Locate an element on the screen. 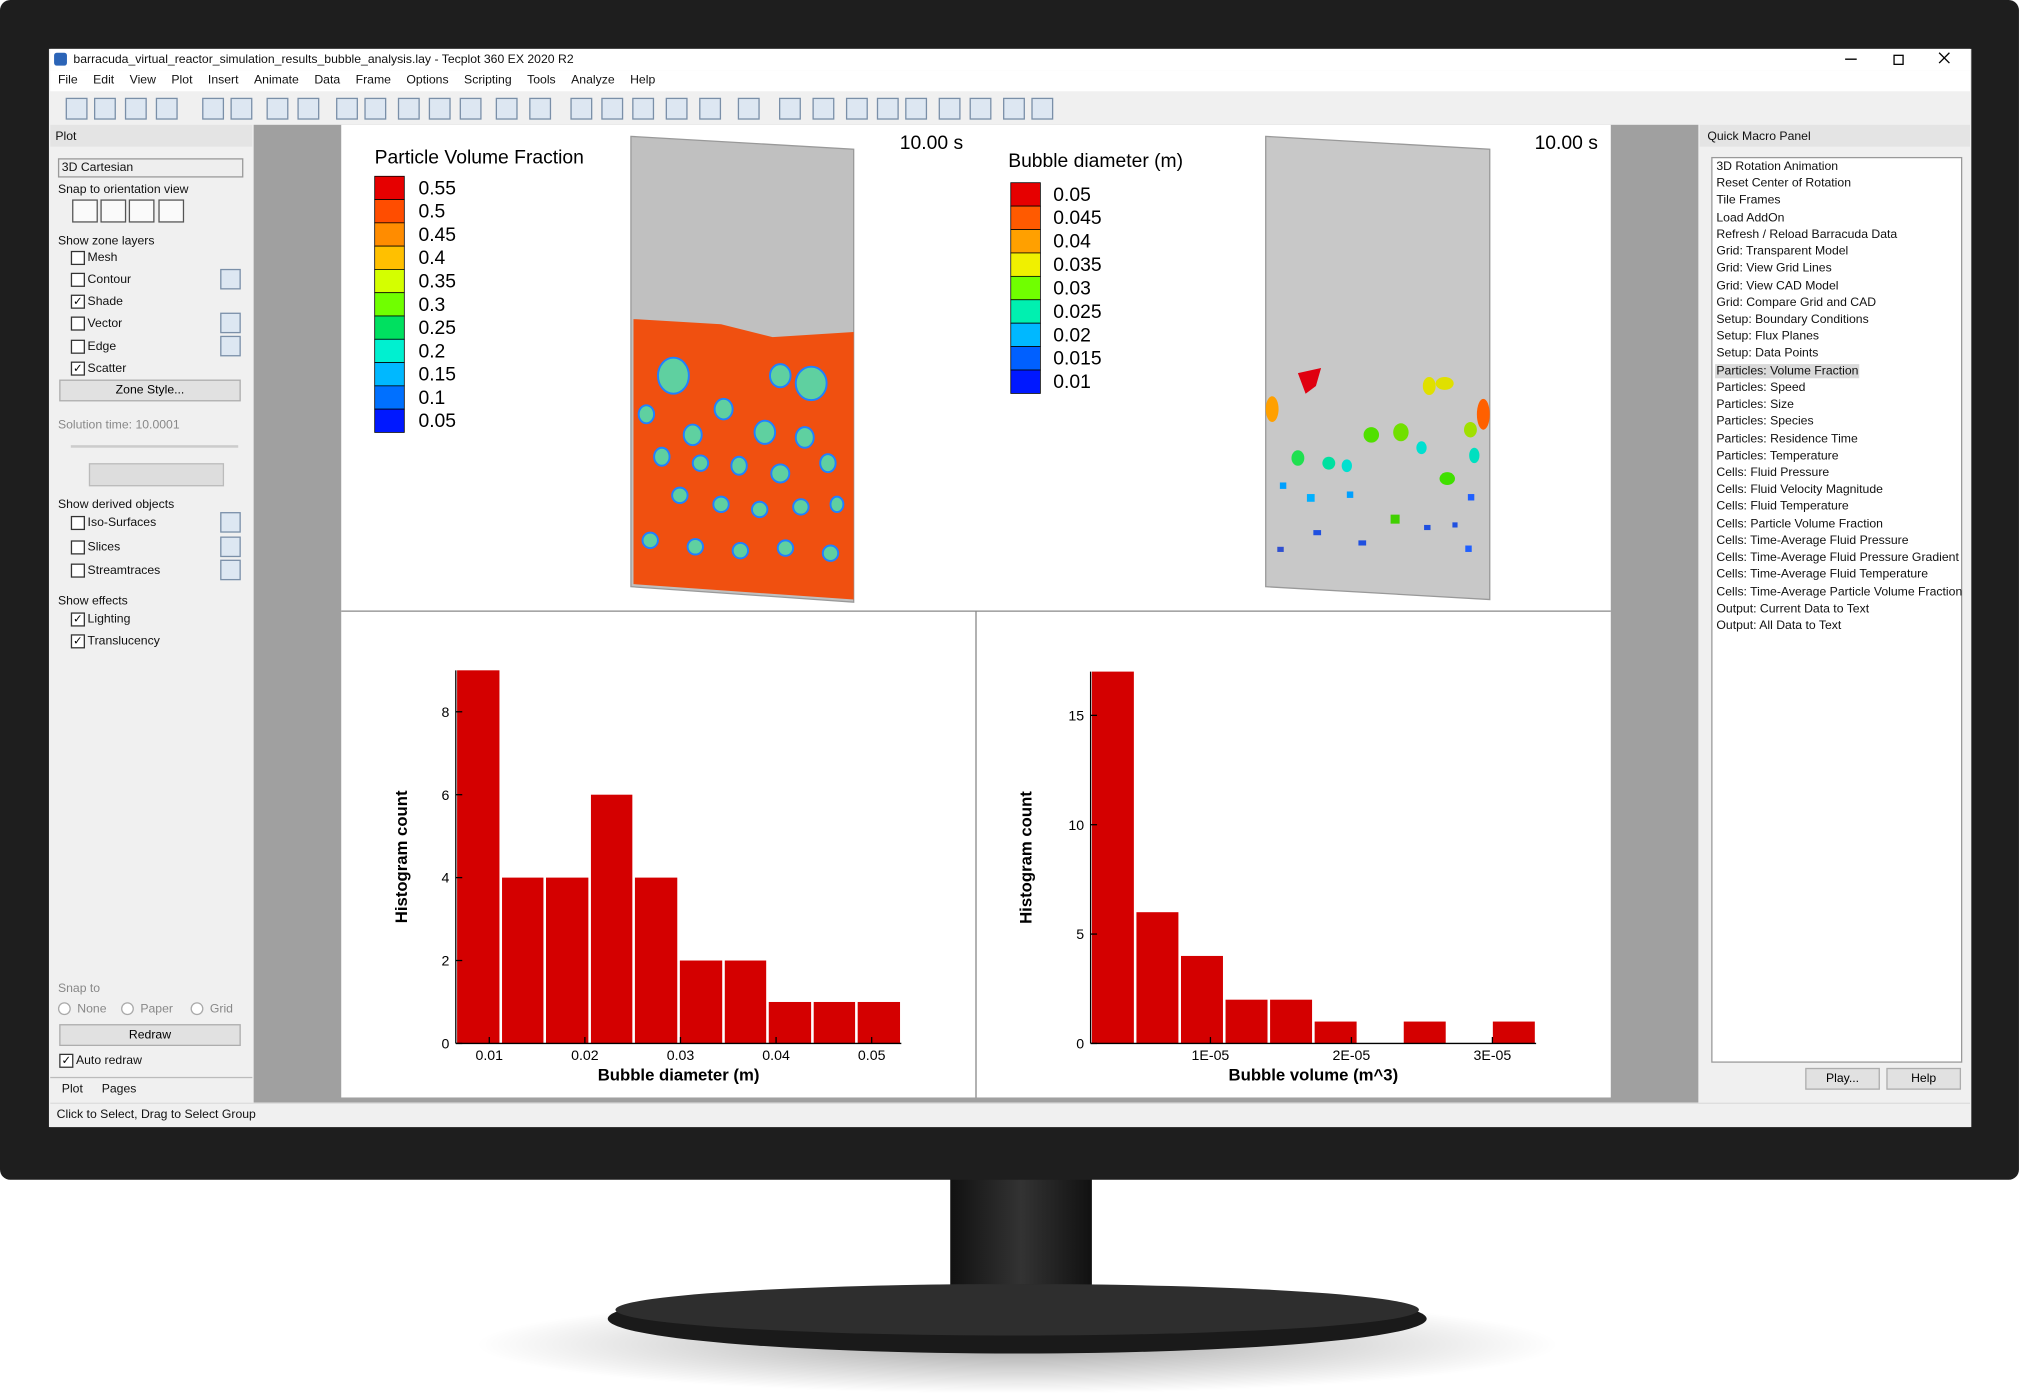 The width and height of the screenshot is (2019, 1396). macro-item: Grid: View CAD Model is located at coordinates (1777, 285).